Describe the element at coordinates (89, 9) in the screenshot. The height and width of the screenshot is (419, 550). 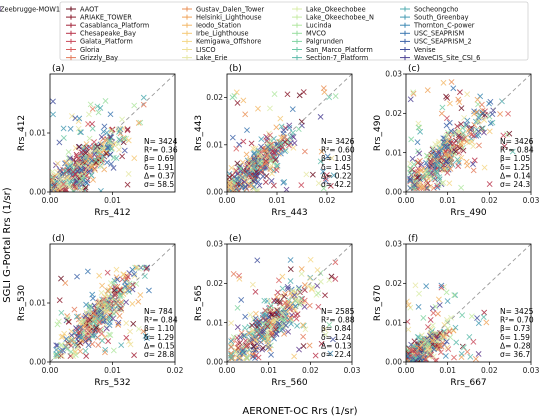
I see `legend-label: AAOT` at that location.